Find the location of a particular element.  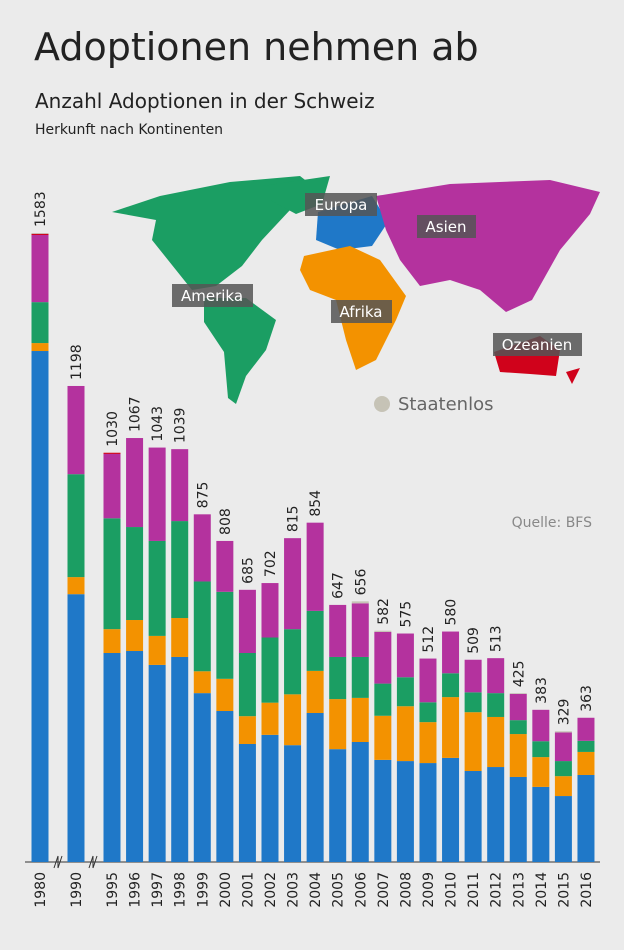

chart-subtitle: Anzahl Adoptionen in der Schweiz is located at coordinates (205, 101).